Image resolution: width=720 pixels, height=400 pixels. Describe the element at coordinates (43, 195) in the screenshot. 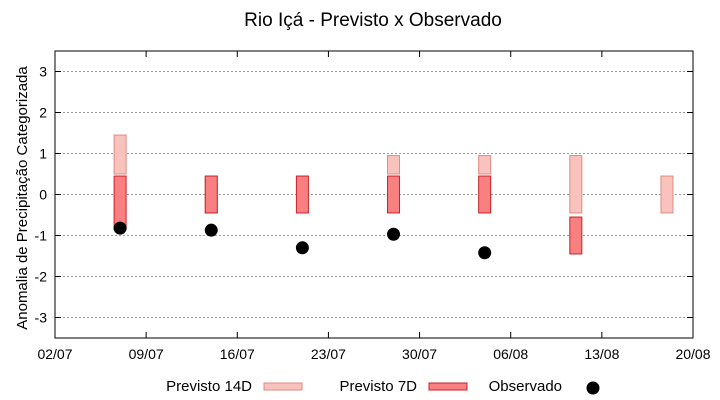

I see `y-tick-label: 0` at that location.